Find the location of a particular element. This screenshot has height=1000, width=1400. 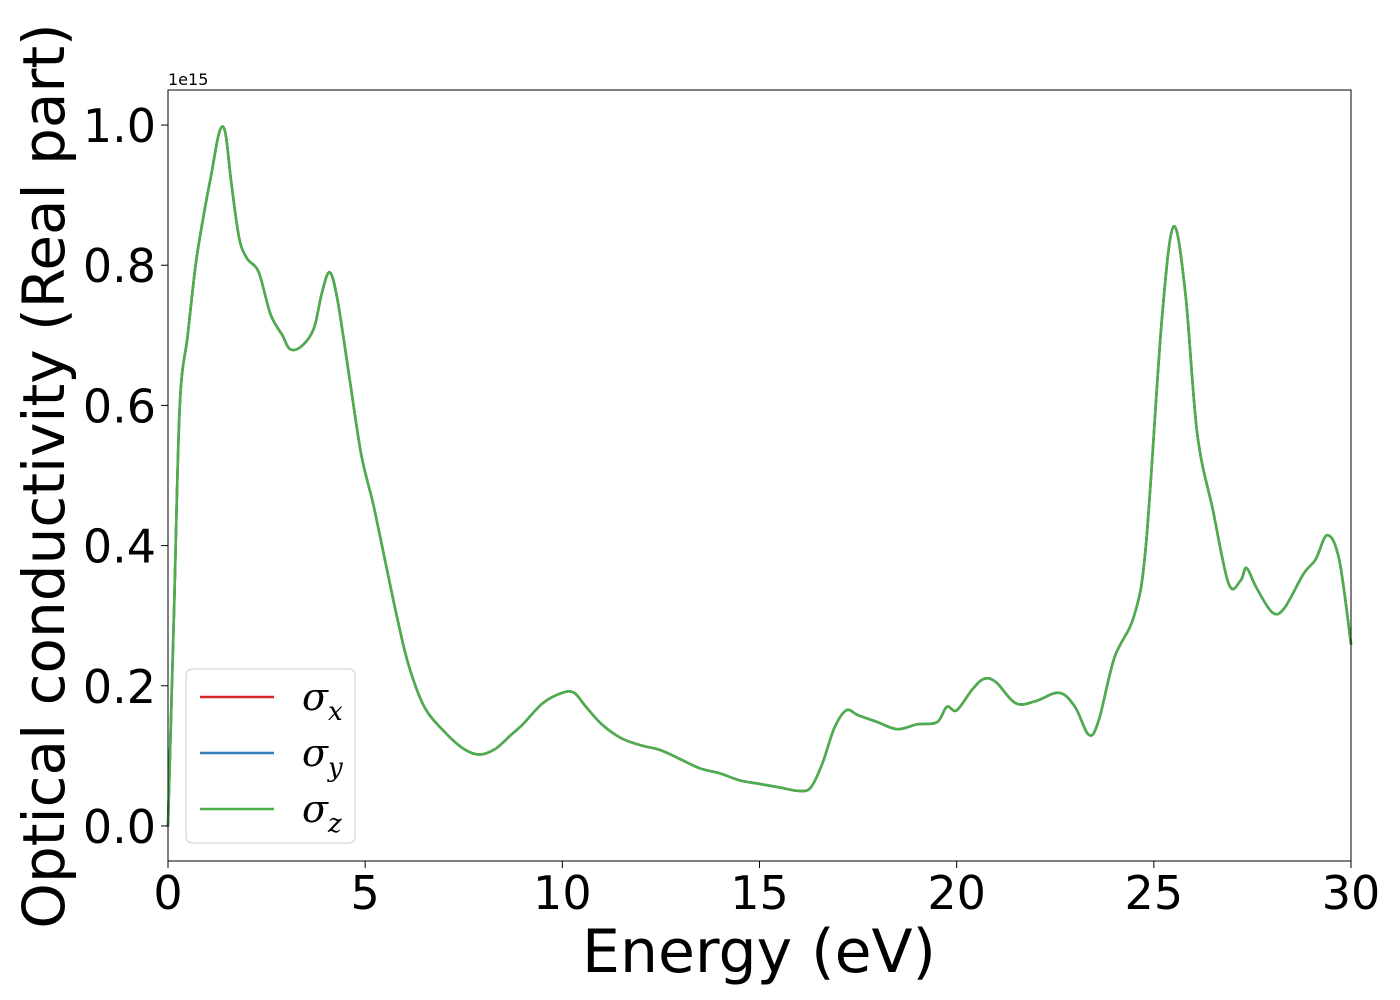

y-tick-label: 0.6 is located at coordinates (119, 406).